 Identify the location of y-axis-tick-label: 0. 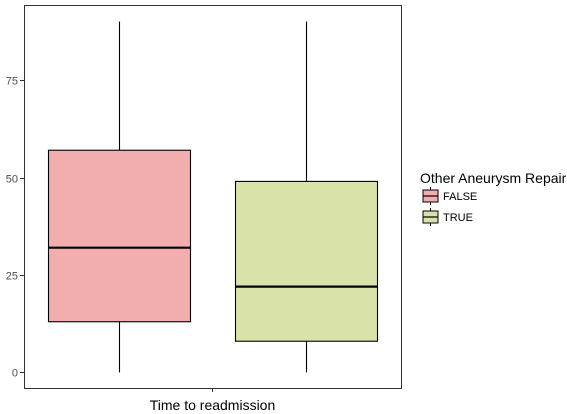
(15, 374).